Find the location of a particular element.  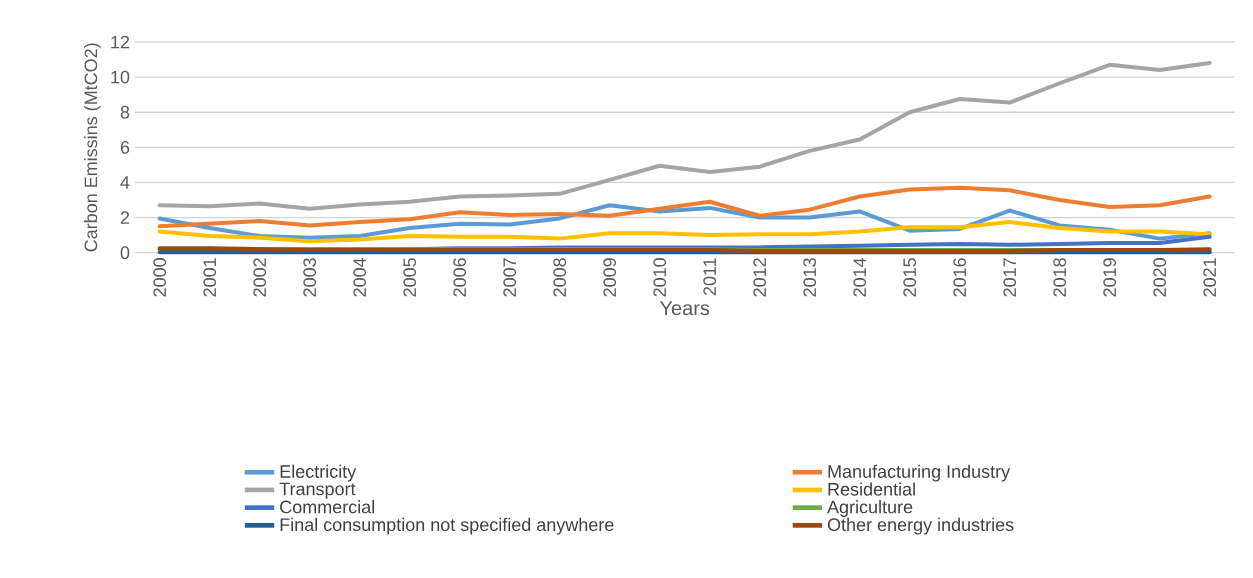

y-tick-label: 10 is located at coordinates (120, 77).